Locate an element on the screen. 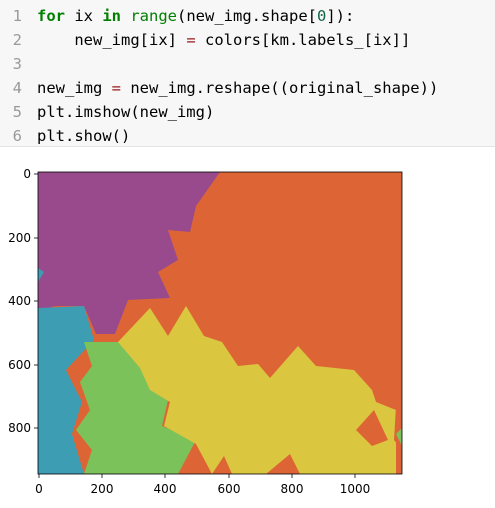  code-token is located at coordinates (125, 16).